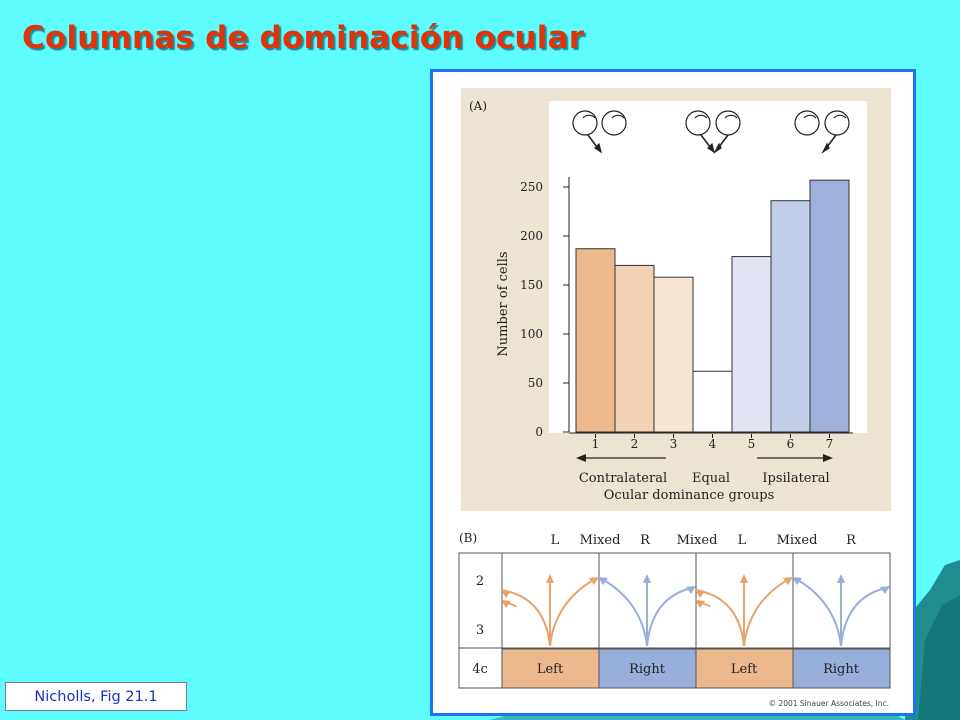 This screenshot has width=960, height=720. I want to click on eye-diagram-ipsilateral, so click(822, 132).